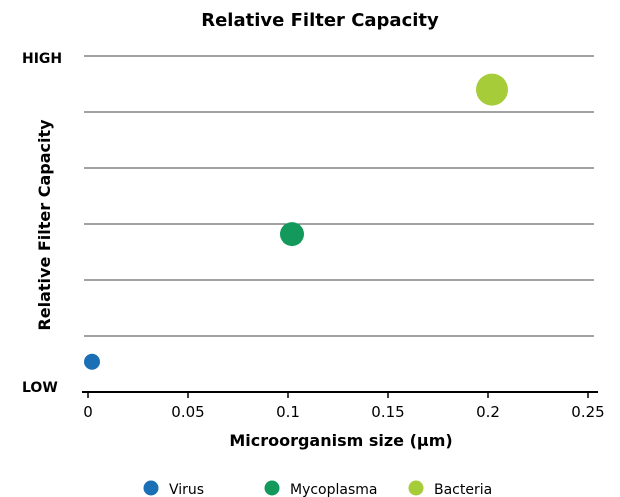  What do you see at coordinates (340, 440) in the screenshot?
I see `x-axis-title: Microorganism size (µm)` at bounding box center [340, 440].